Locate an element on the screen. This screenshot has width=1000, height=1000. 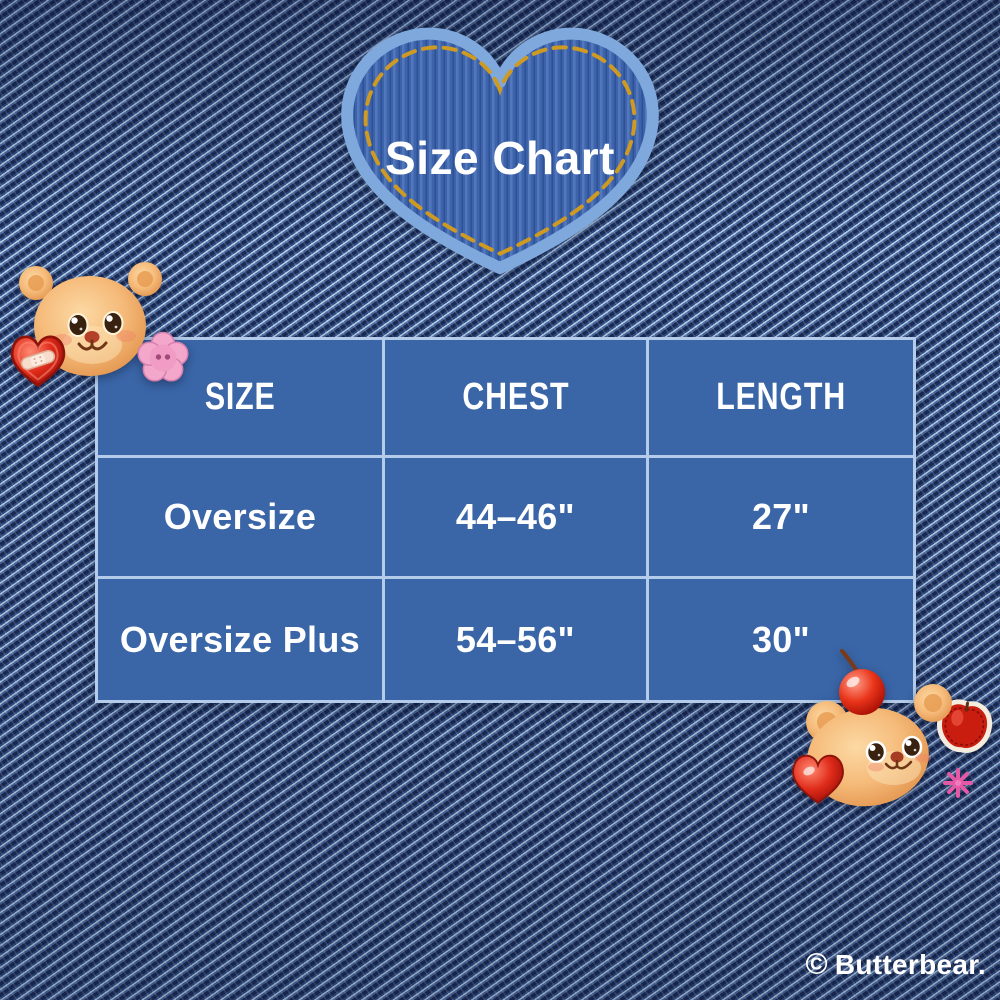
sticker-bottom-right-icon is located at coordinates (892, 728).